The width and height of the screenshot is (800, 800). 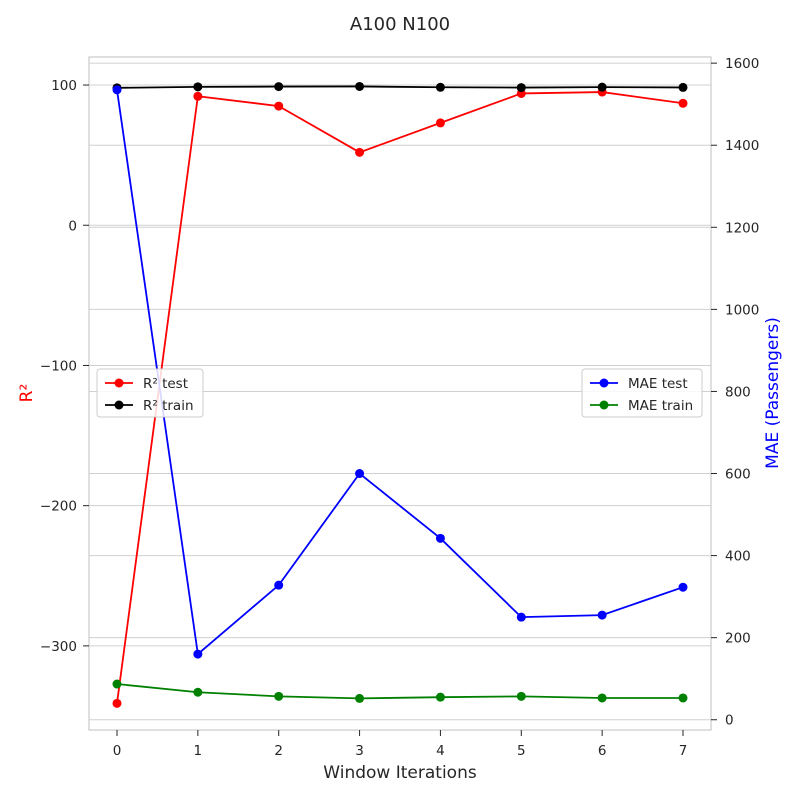 I want to click on right-tick-label: 1200, so click(x=742, y=228).